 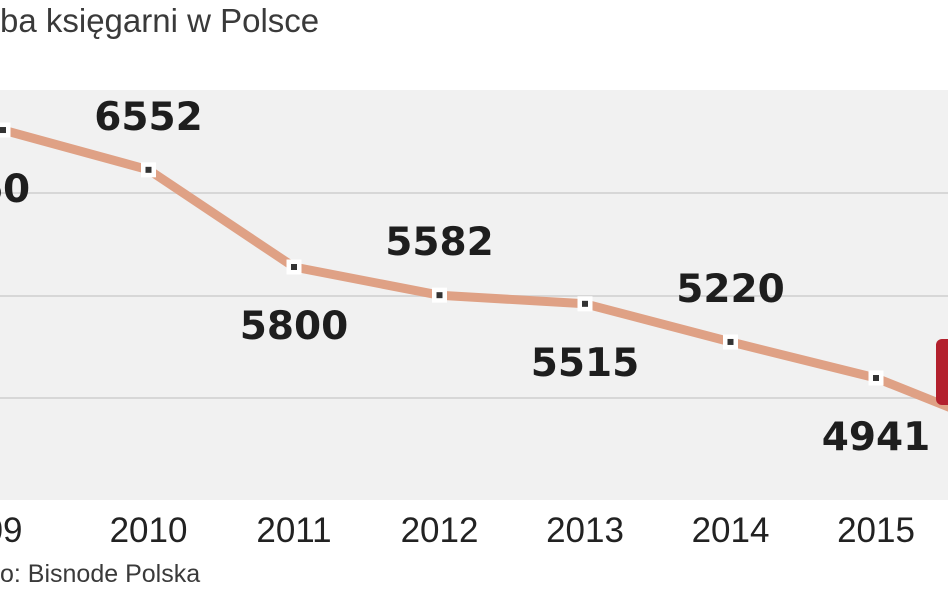 What do you see at coordinates (439, 242) in the screenshot?
I see `value-label-3: 5582` at bounding box center [439, 242].